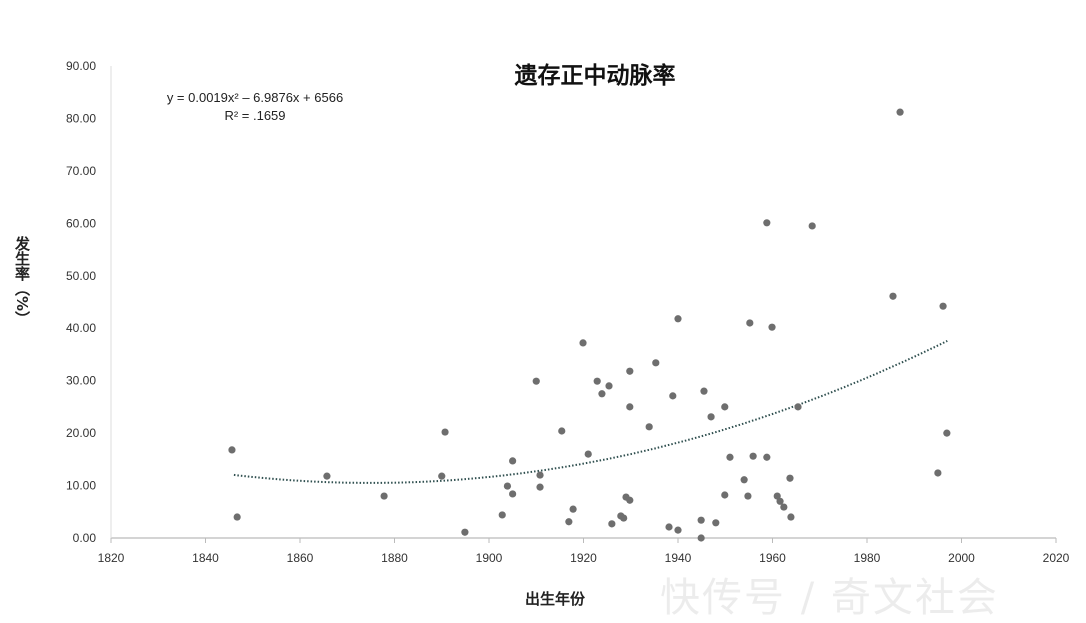 The width and height of the screenshot is (1086, 623). Describe the element at coordinates (81, 433) in the screenshot. I see `y-tick-label: 20.00` at that location.